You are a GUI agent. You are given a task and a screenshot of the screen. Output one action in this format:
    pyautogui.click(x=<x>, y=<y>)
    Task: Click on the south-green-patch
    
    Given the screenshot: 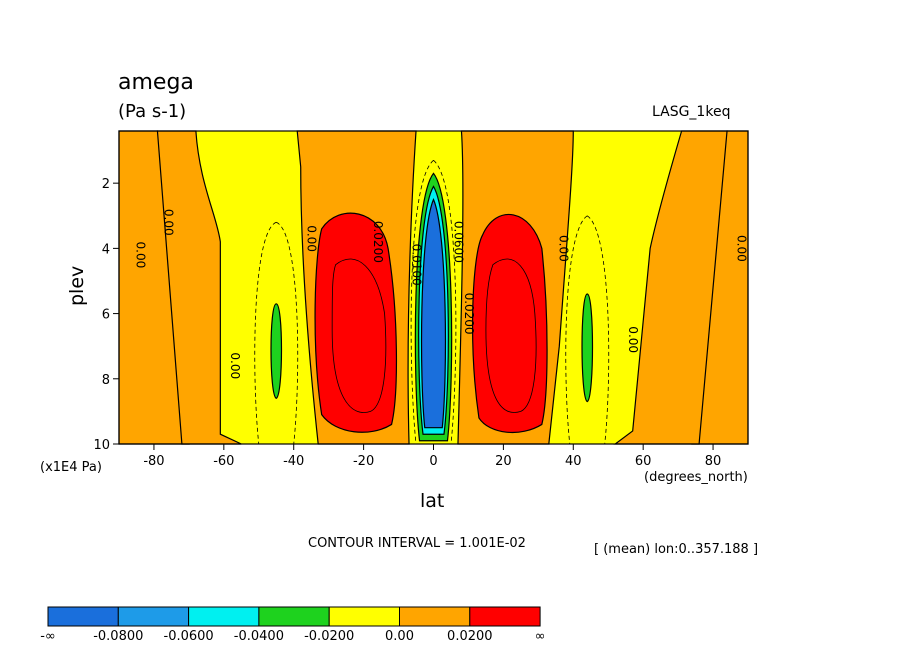 What is the action you would take?
    pyautogui.click(x=276, y=351)
    